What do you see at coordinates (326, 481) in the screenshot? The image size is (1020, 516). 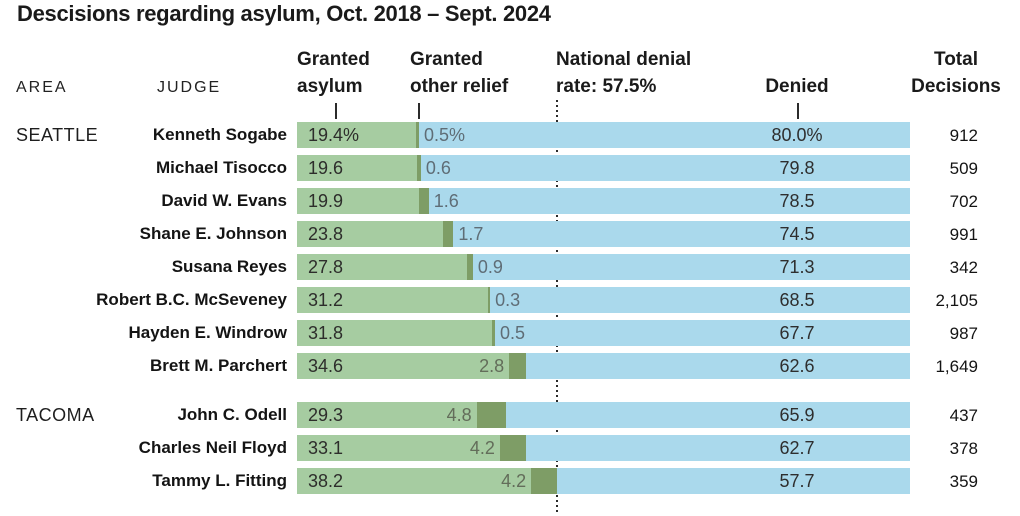 I see `granted-asylum-value: 38.2` at bounding box center [326, 481].